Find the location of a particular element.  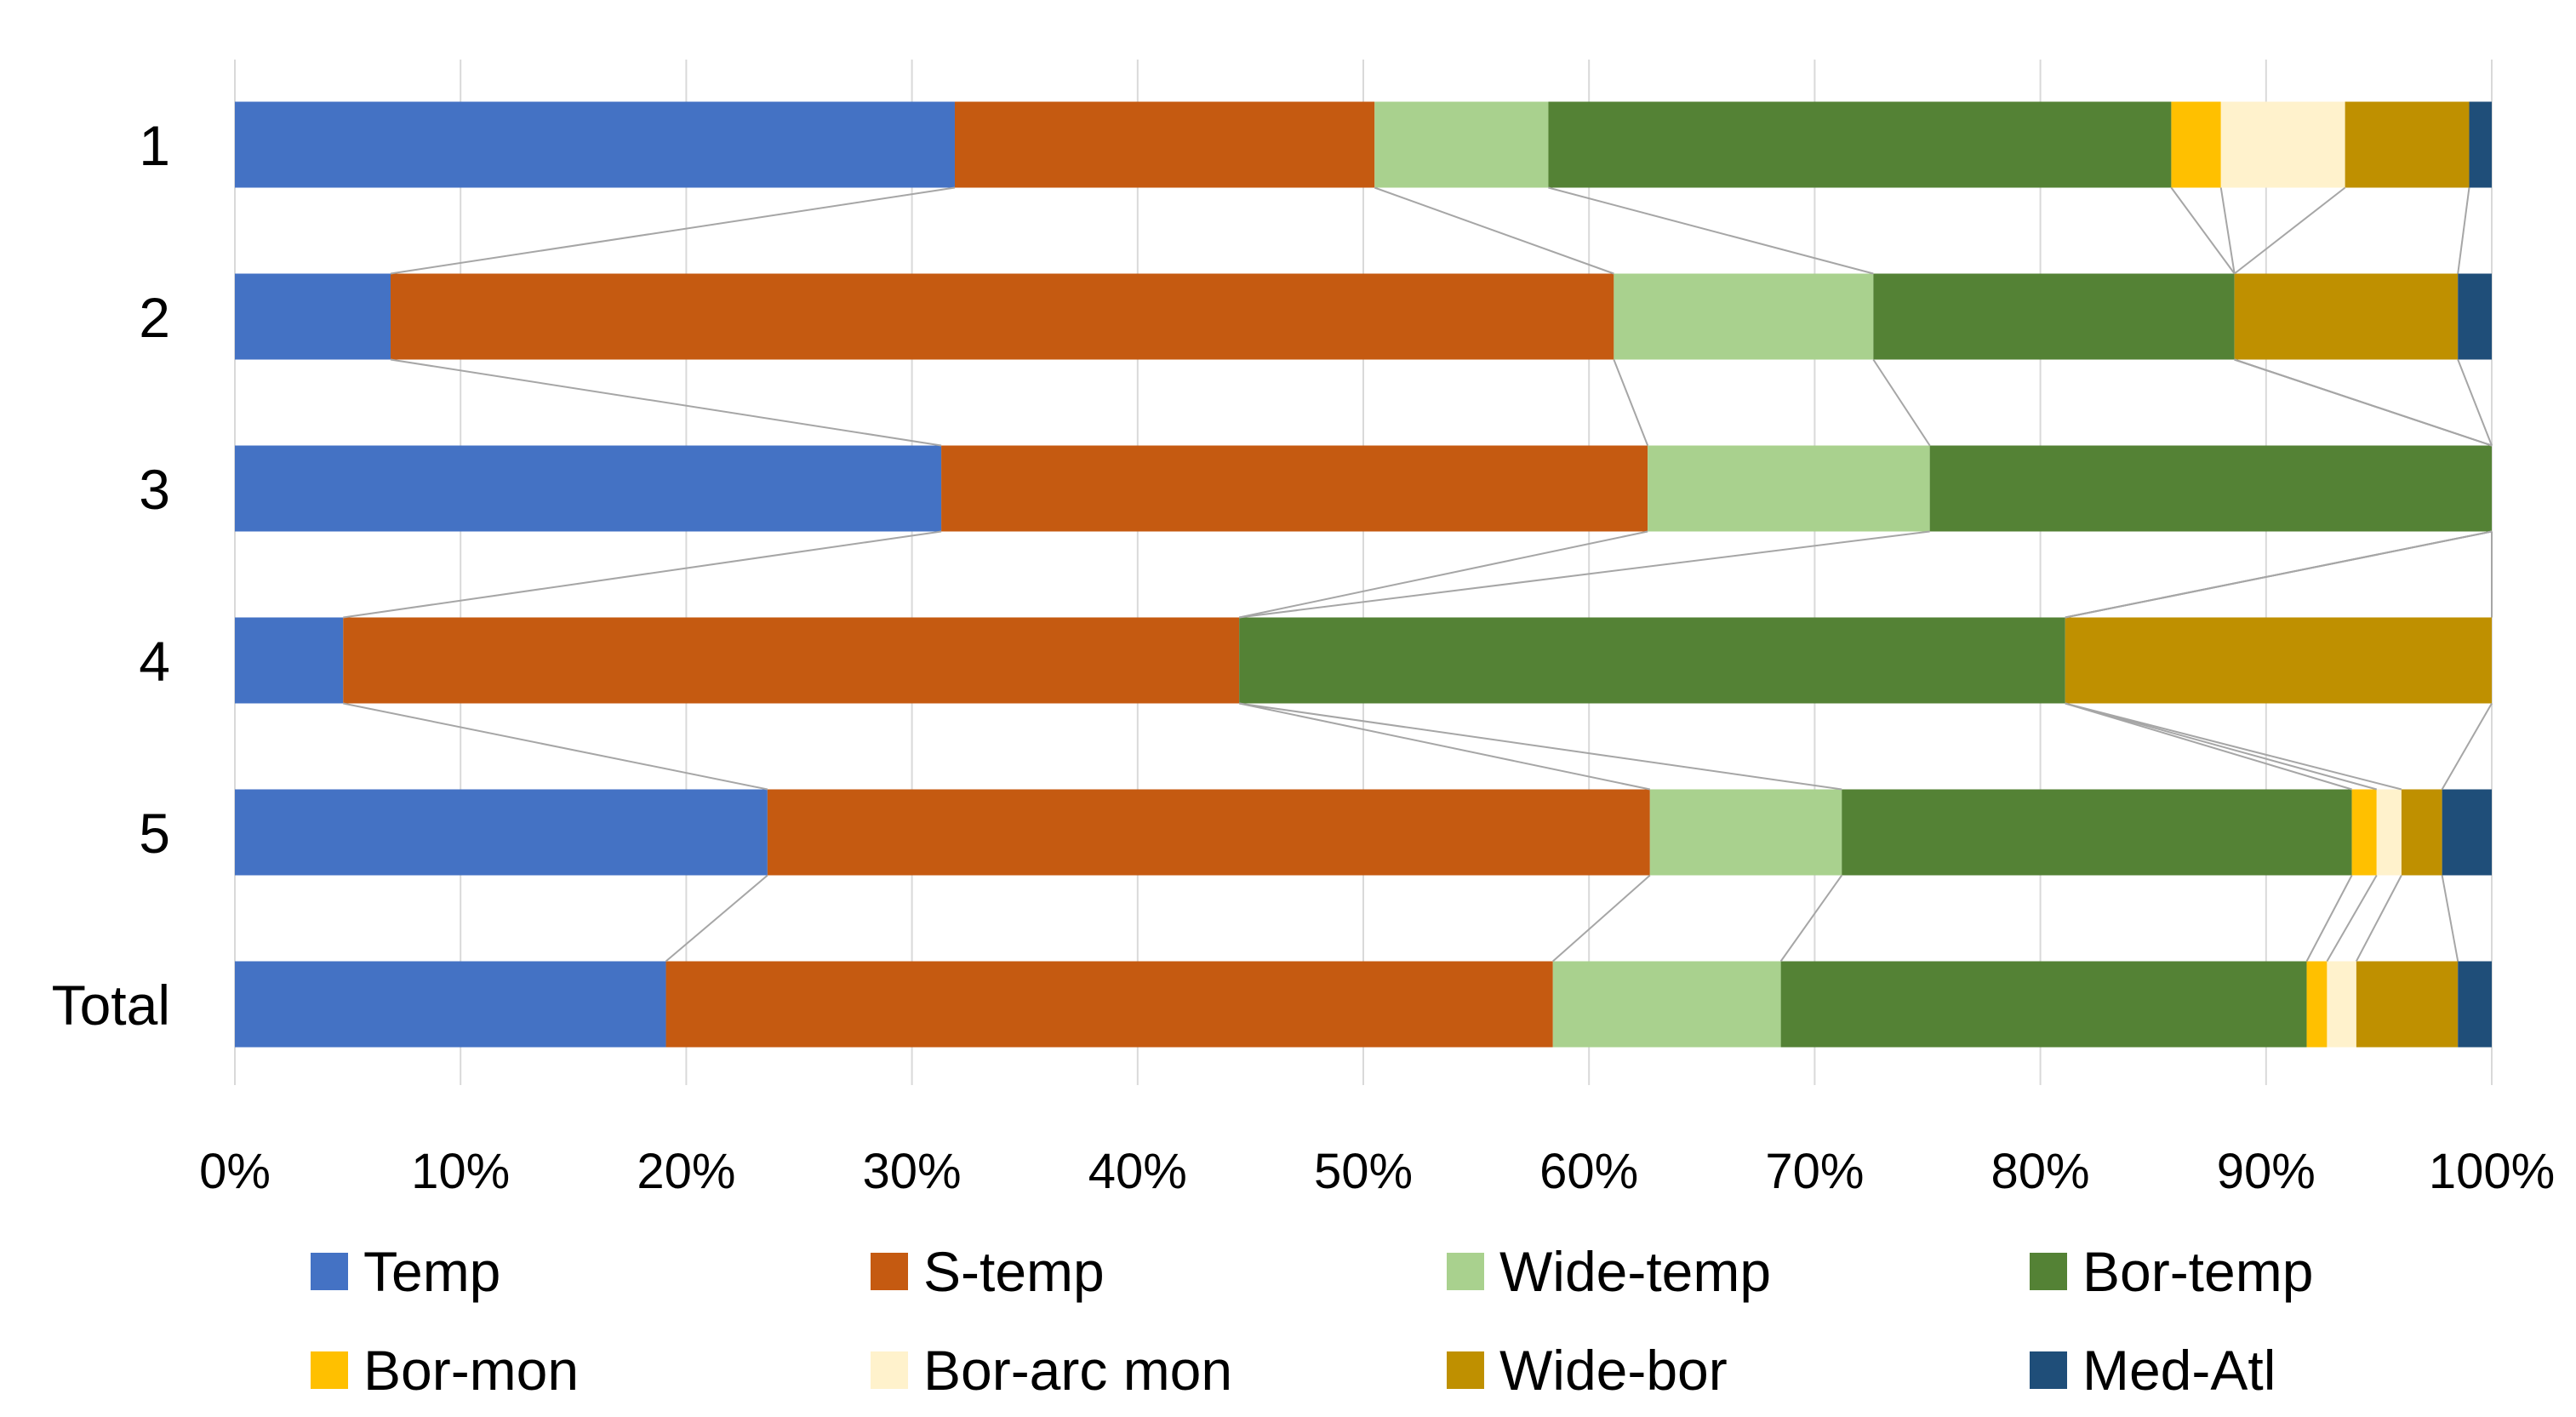

x-tick-label: 50% is located at coordinates (1363, 1171).